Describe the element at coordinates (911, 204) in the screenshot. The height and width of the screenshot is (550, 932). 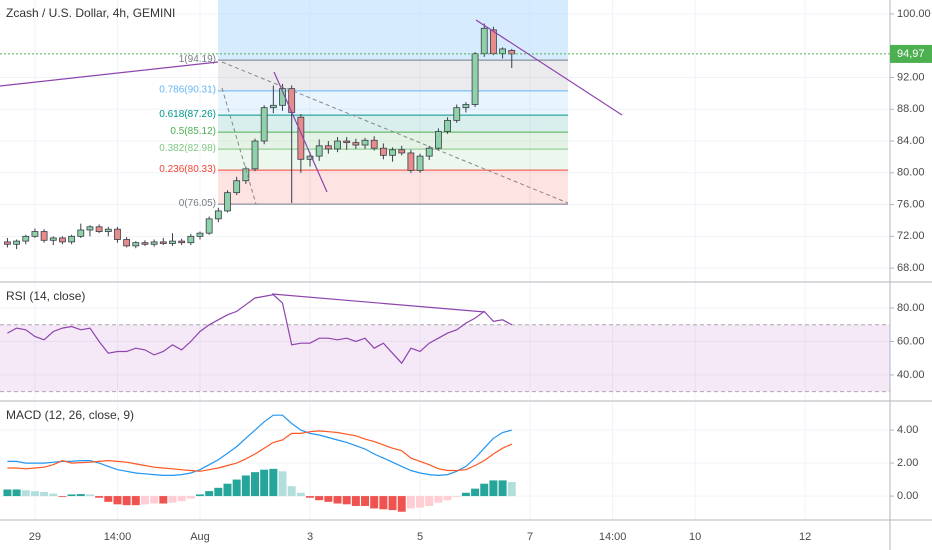
I see `y-tick-label: 76.00` at that location.